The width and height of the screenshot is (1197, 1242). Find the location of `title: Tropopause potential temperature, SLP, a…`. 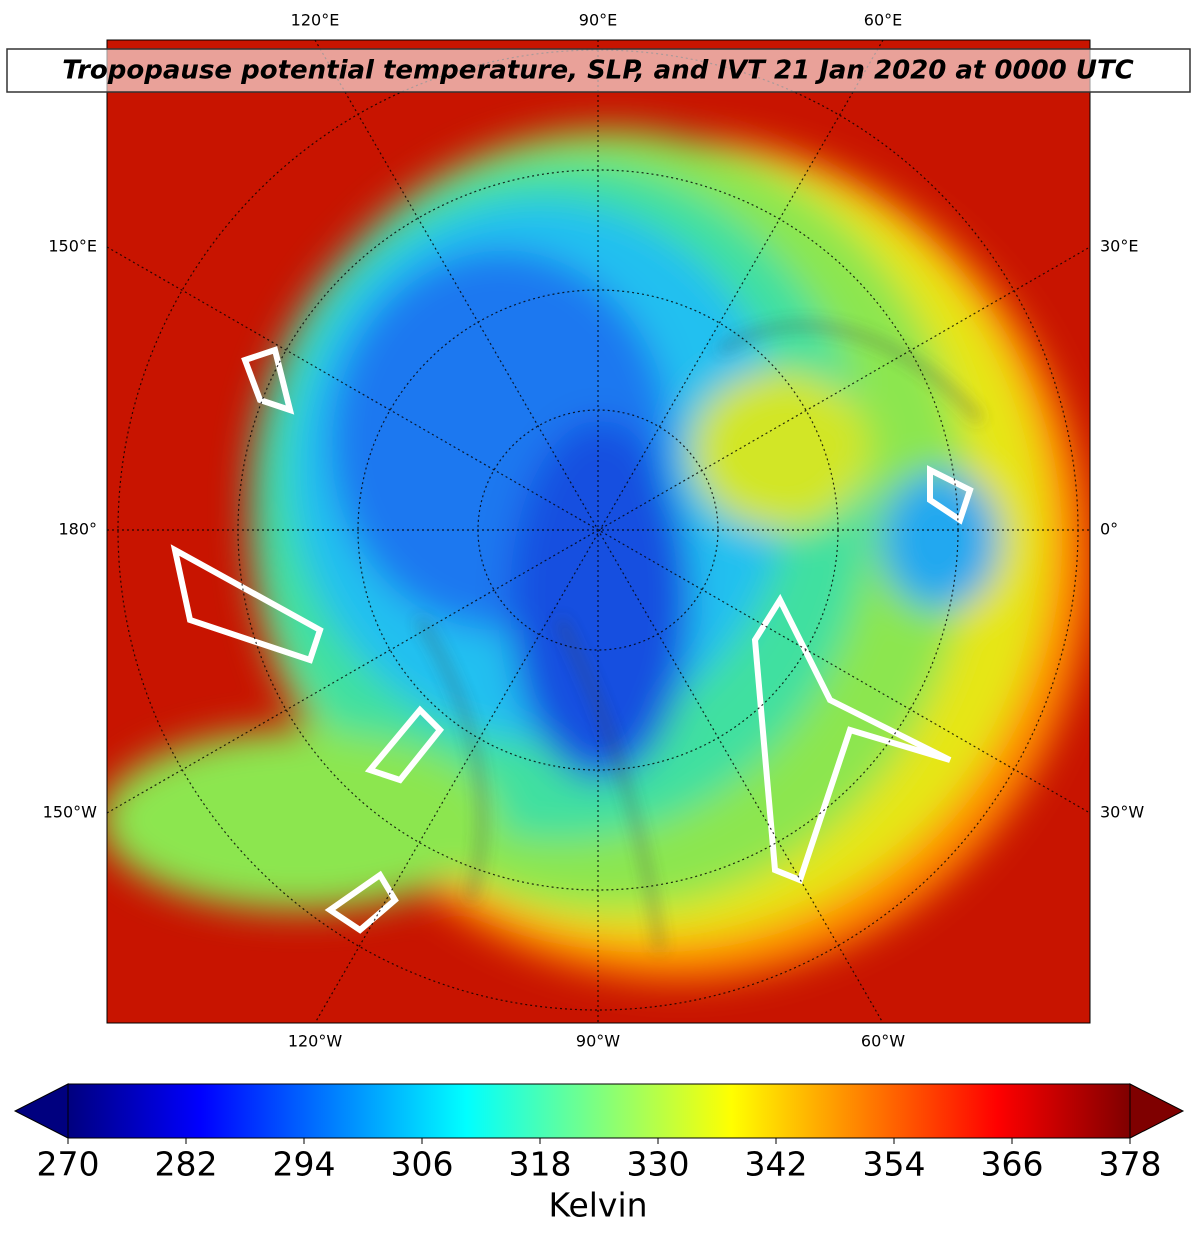

title: Tropopause potential temperature, SLP, a… is located at coordinates (598, 71).